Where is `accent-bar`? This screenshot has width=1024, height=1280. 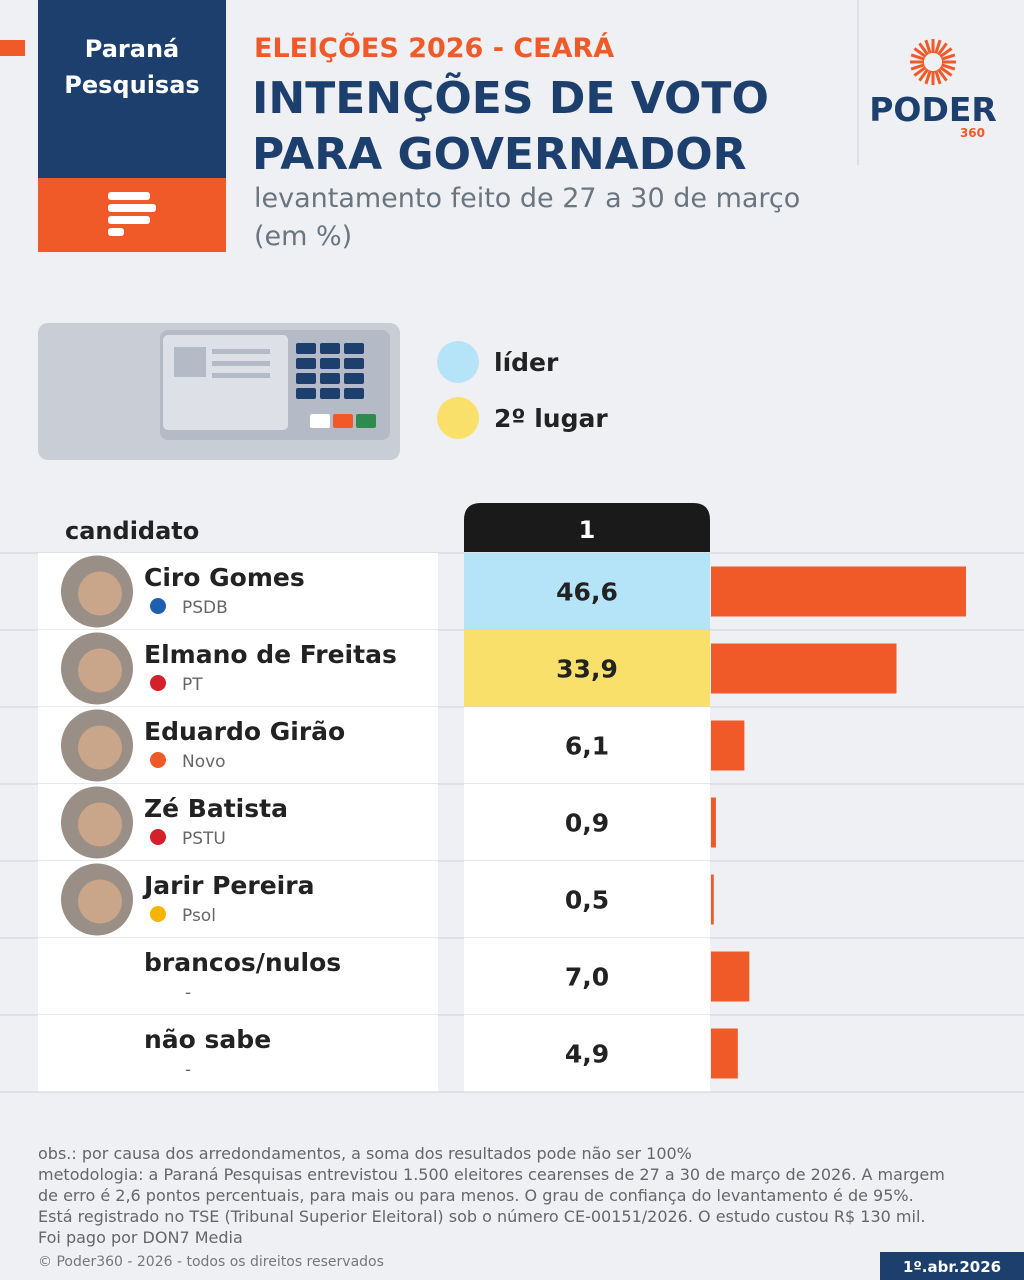
accent-bar is located at coordinates (12, 48).